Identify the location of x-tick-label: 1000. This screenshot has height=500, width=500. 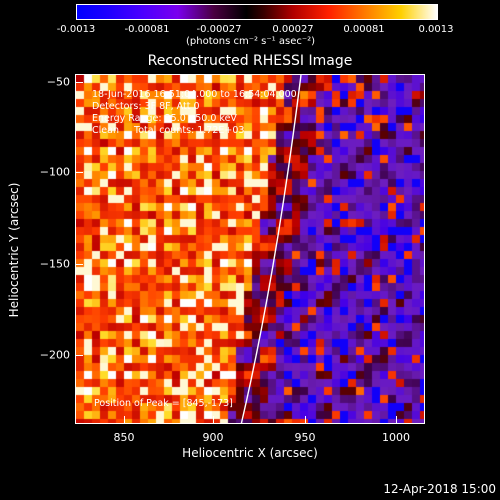
(396, 437).